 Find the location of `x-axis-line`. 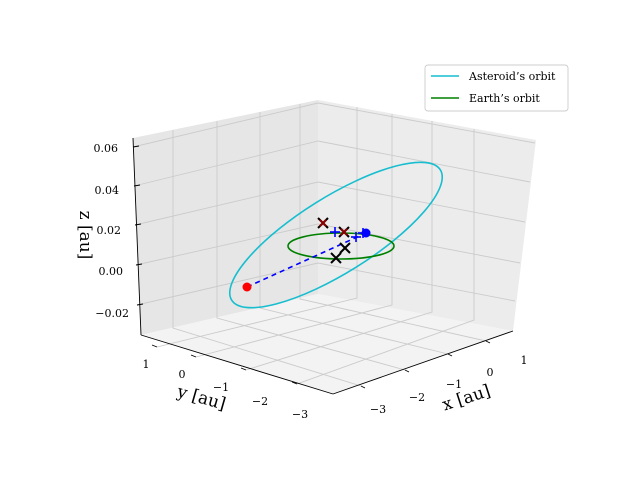

x-axis-line is located at coordinates (423, 362).